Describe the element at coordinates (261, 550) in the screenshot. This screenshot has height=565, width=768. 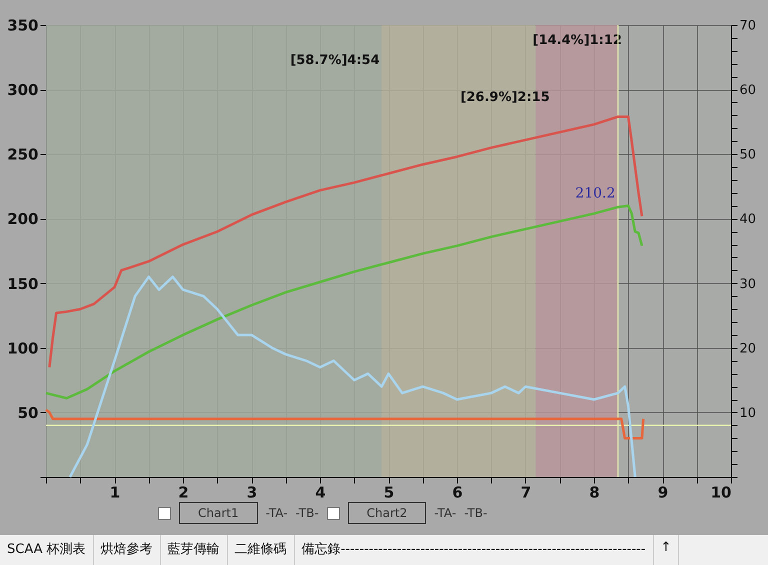
I see `text: 二維條碼` at that location.